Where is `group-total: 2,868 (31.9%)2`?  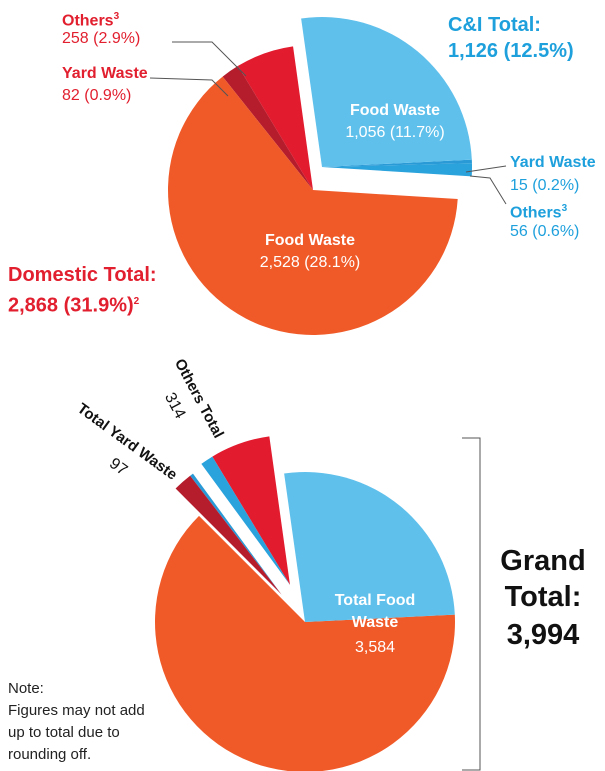 group-total: 2,868 (31.9%)2 is located at coordinates (74, 305).